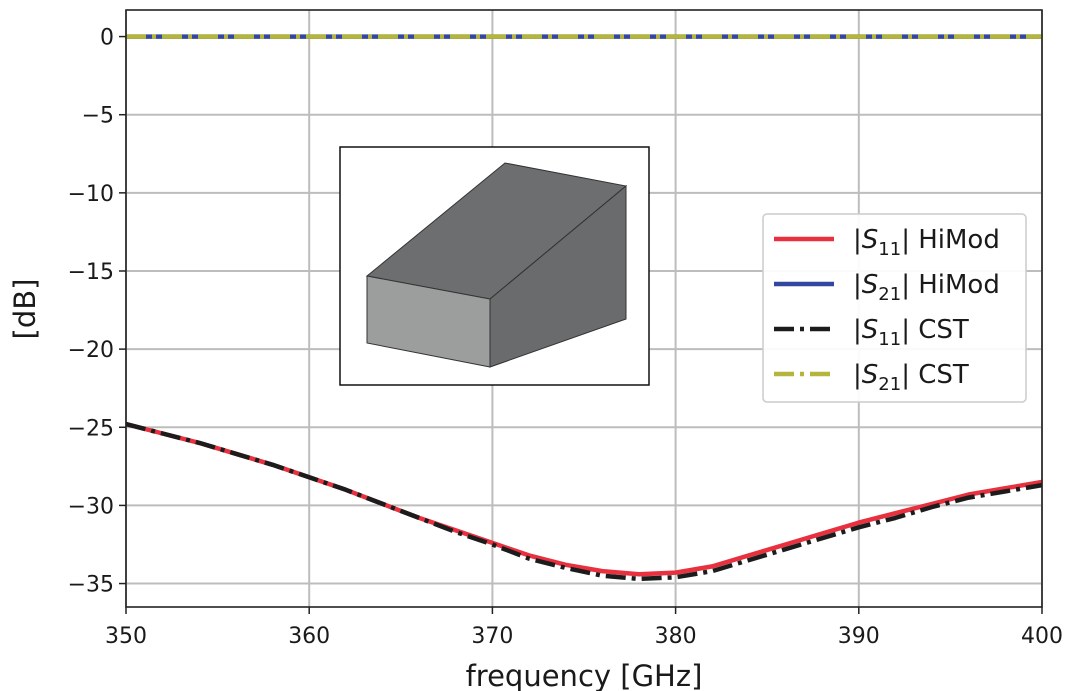  What do you see at coordinates (911, 332) in the screenshot?
I see `legend-label: |S11| CST` at bounding box center [911, 332].